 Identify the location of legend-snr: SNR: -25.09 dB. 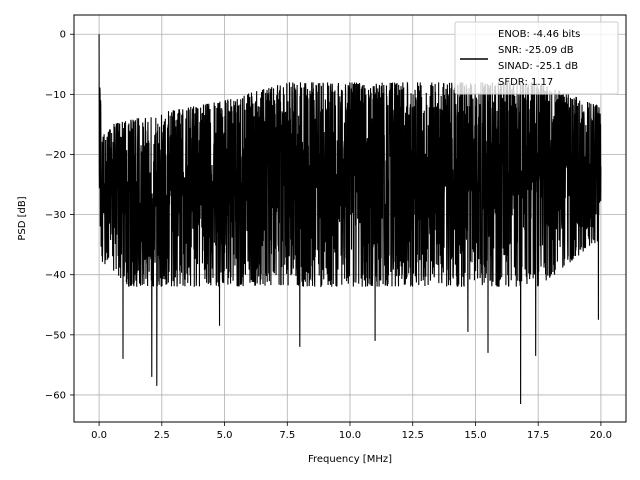
(536, 50).